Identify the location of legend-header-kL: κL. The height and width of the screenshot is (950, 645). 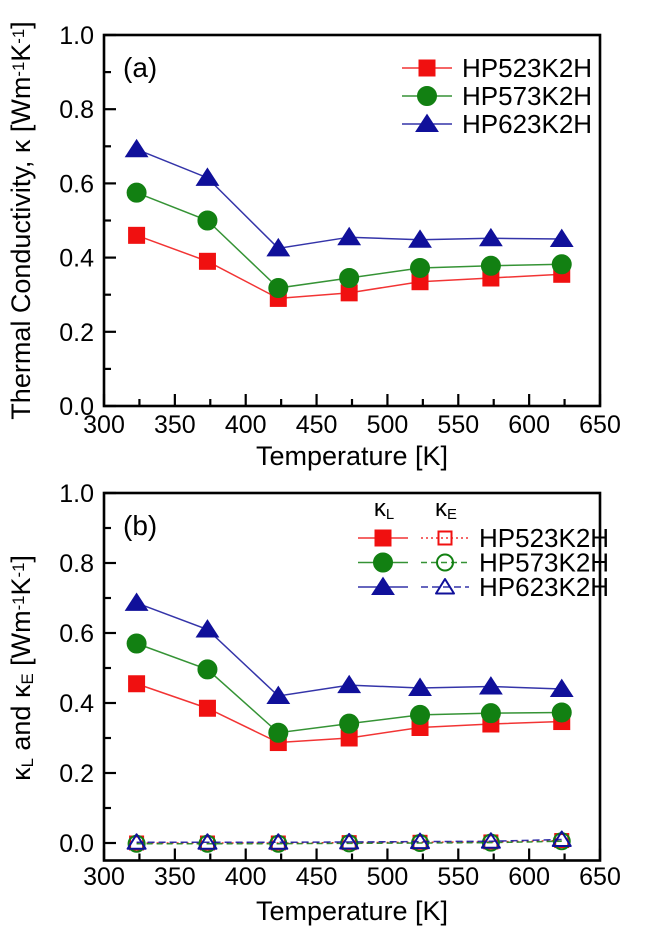
(384, 509).